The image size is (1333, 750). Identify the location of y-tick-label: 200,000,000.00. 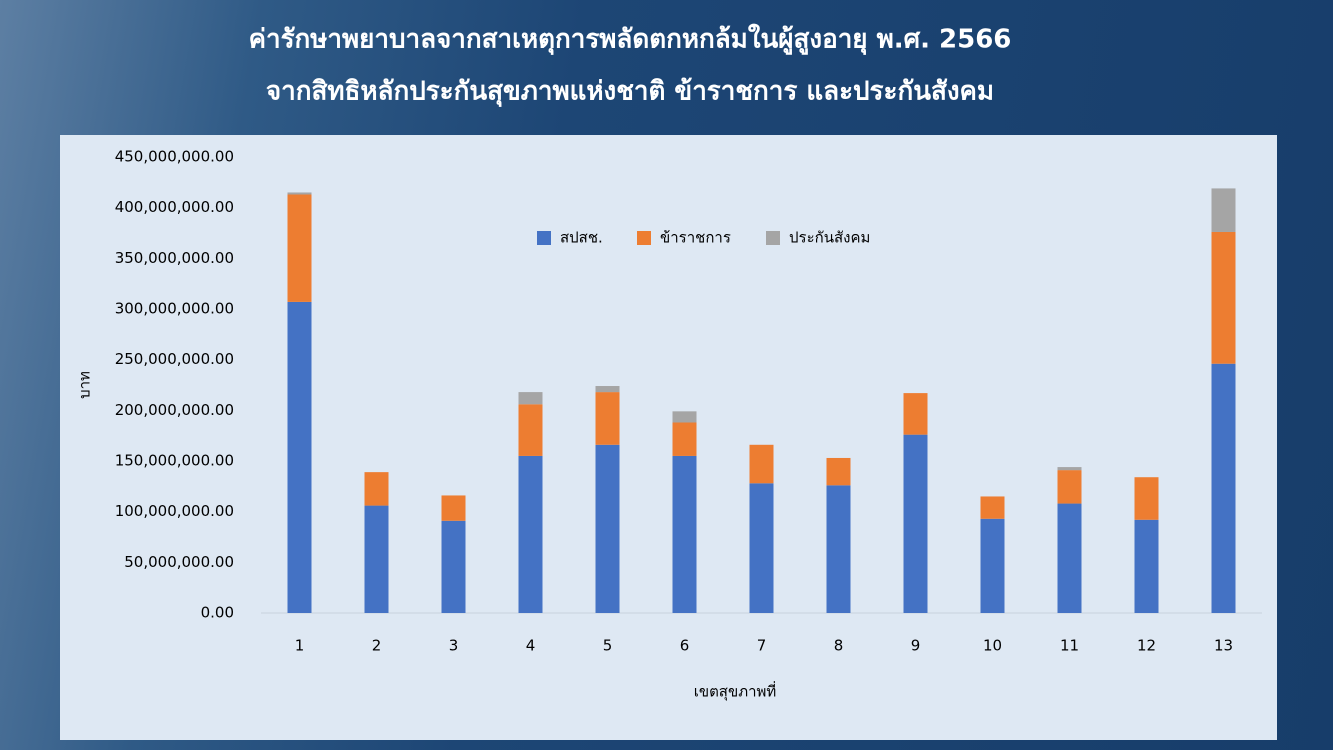
(174, 410).